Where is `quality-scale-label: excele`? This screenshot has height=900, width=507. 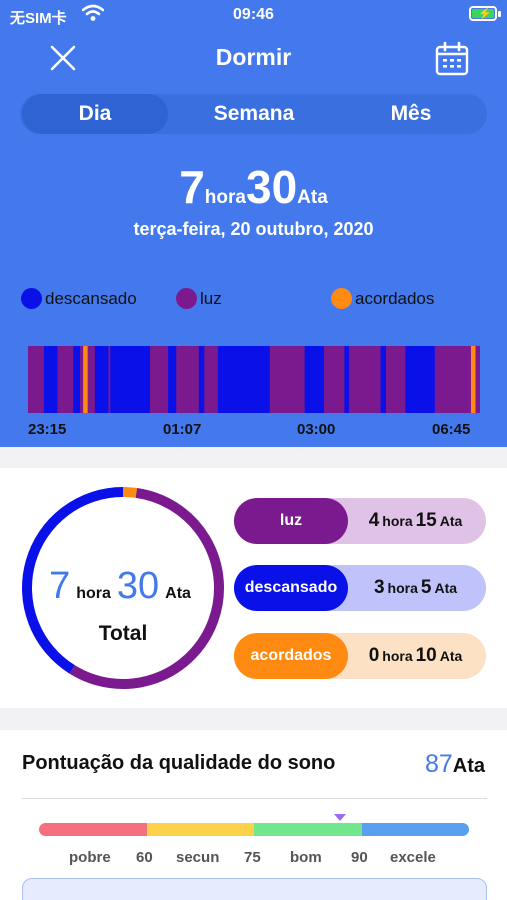
quality-scale-label: excele is located at coordinates (413, 857).